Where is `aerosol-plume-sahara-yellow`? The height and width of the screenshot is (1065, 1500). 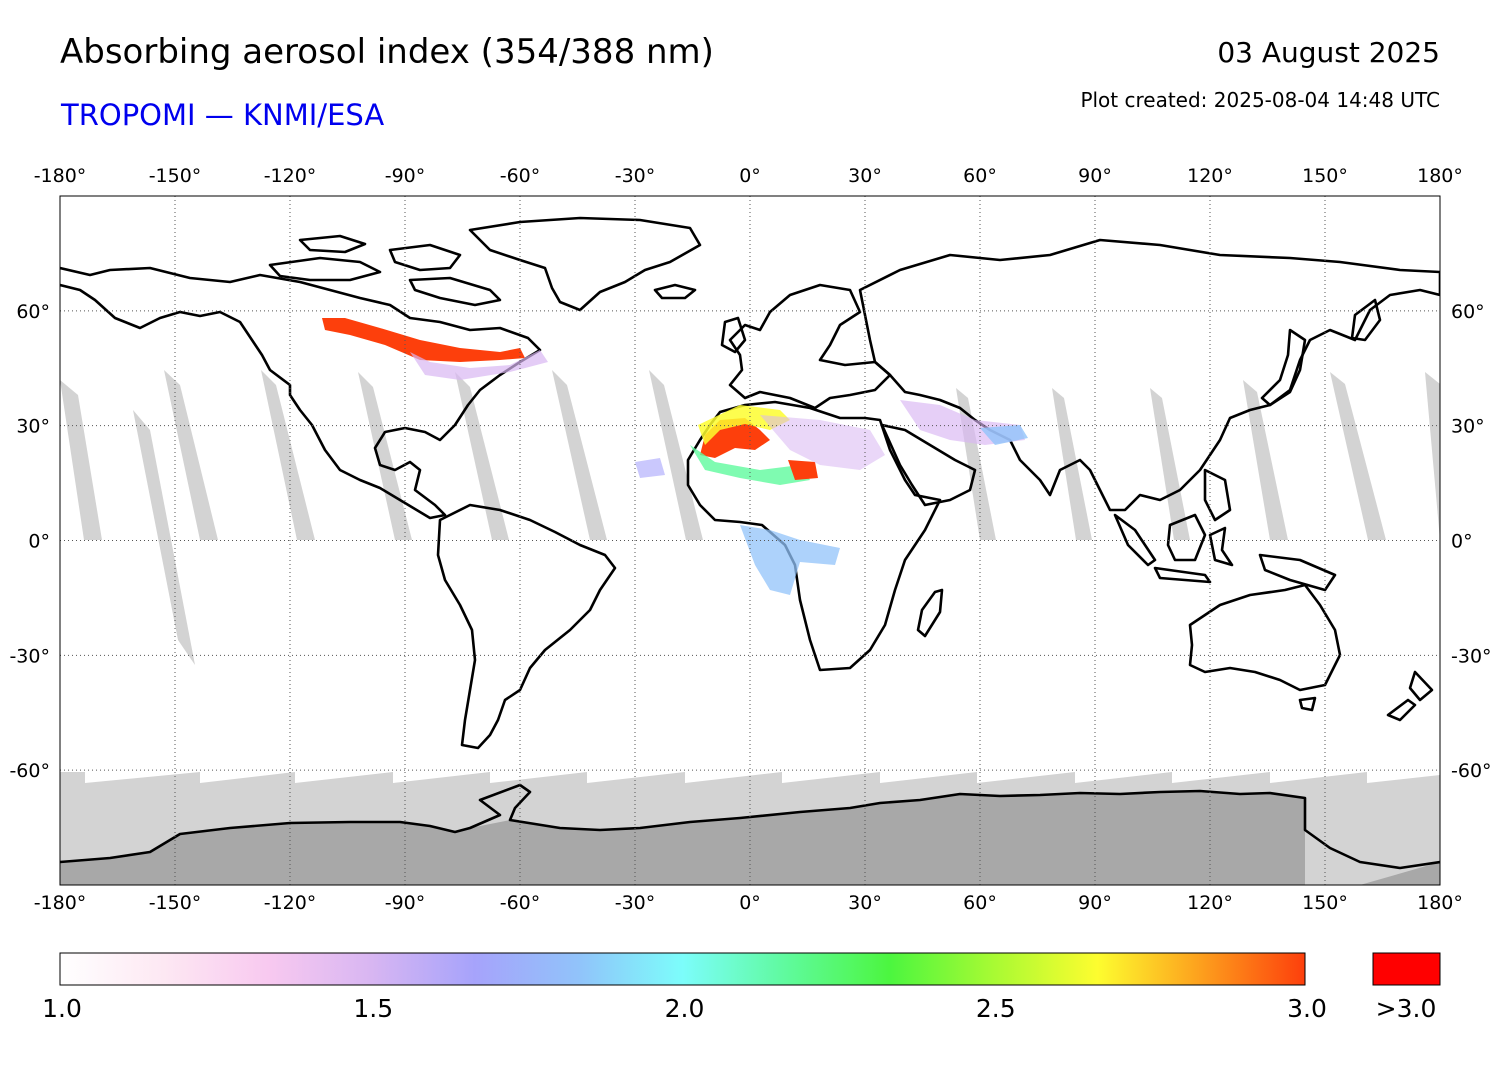 aerosol-plume-sahara-yellow is located at coordinates (744, 425).